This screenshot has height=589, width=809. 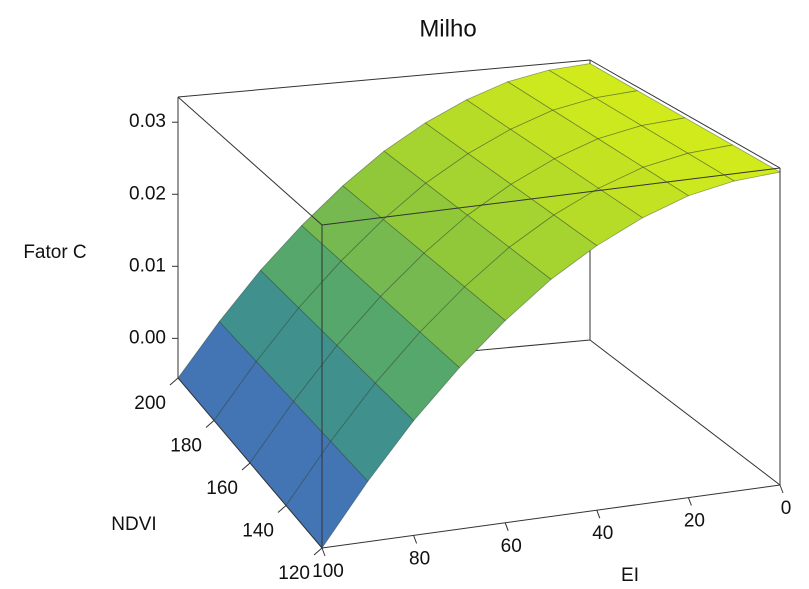 What do you see at coordinates (147, 337) in the screenshot?
I see `z-tick-label: 0.00` at bounding box center [147, 337].